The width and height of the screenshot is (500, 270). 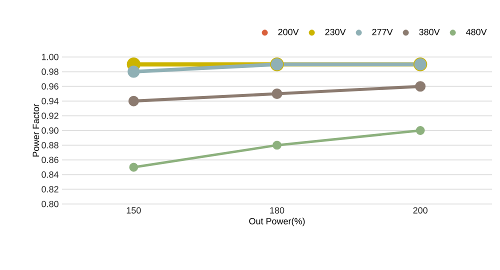 I want to click on y-tick-label: 0.90, so click(x=50, y=130).